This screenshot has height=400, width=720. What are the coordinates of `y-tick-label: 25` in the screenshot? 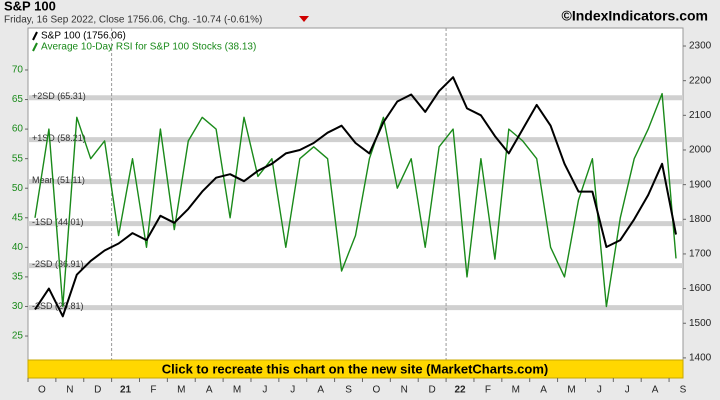 It's located at (18, 336).